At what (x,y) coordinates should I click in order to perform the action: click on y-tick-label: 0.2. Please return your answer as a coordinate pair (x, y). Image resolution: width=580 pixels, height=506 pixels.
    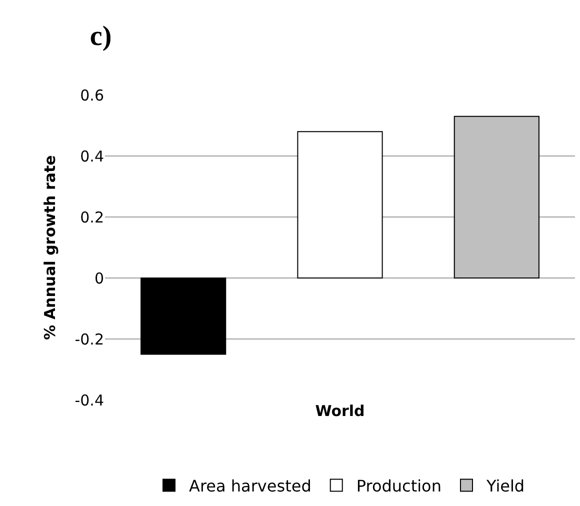
    Looking at the image, I should click on (92, 217).